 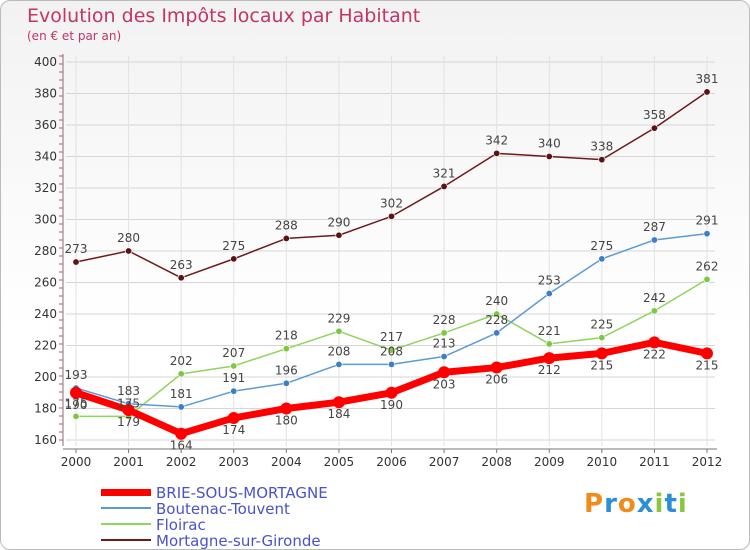 What do you see at coordinates (286, 462) in the screenshot?
I see `x-tick-label: 2004` at bounding box center [286, 462].